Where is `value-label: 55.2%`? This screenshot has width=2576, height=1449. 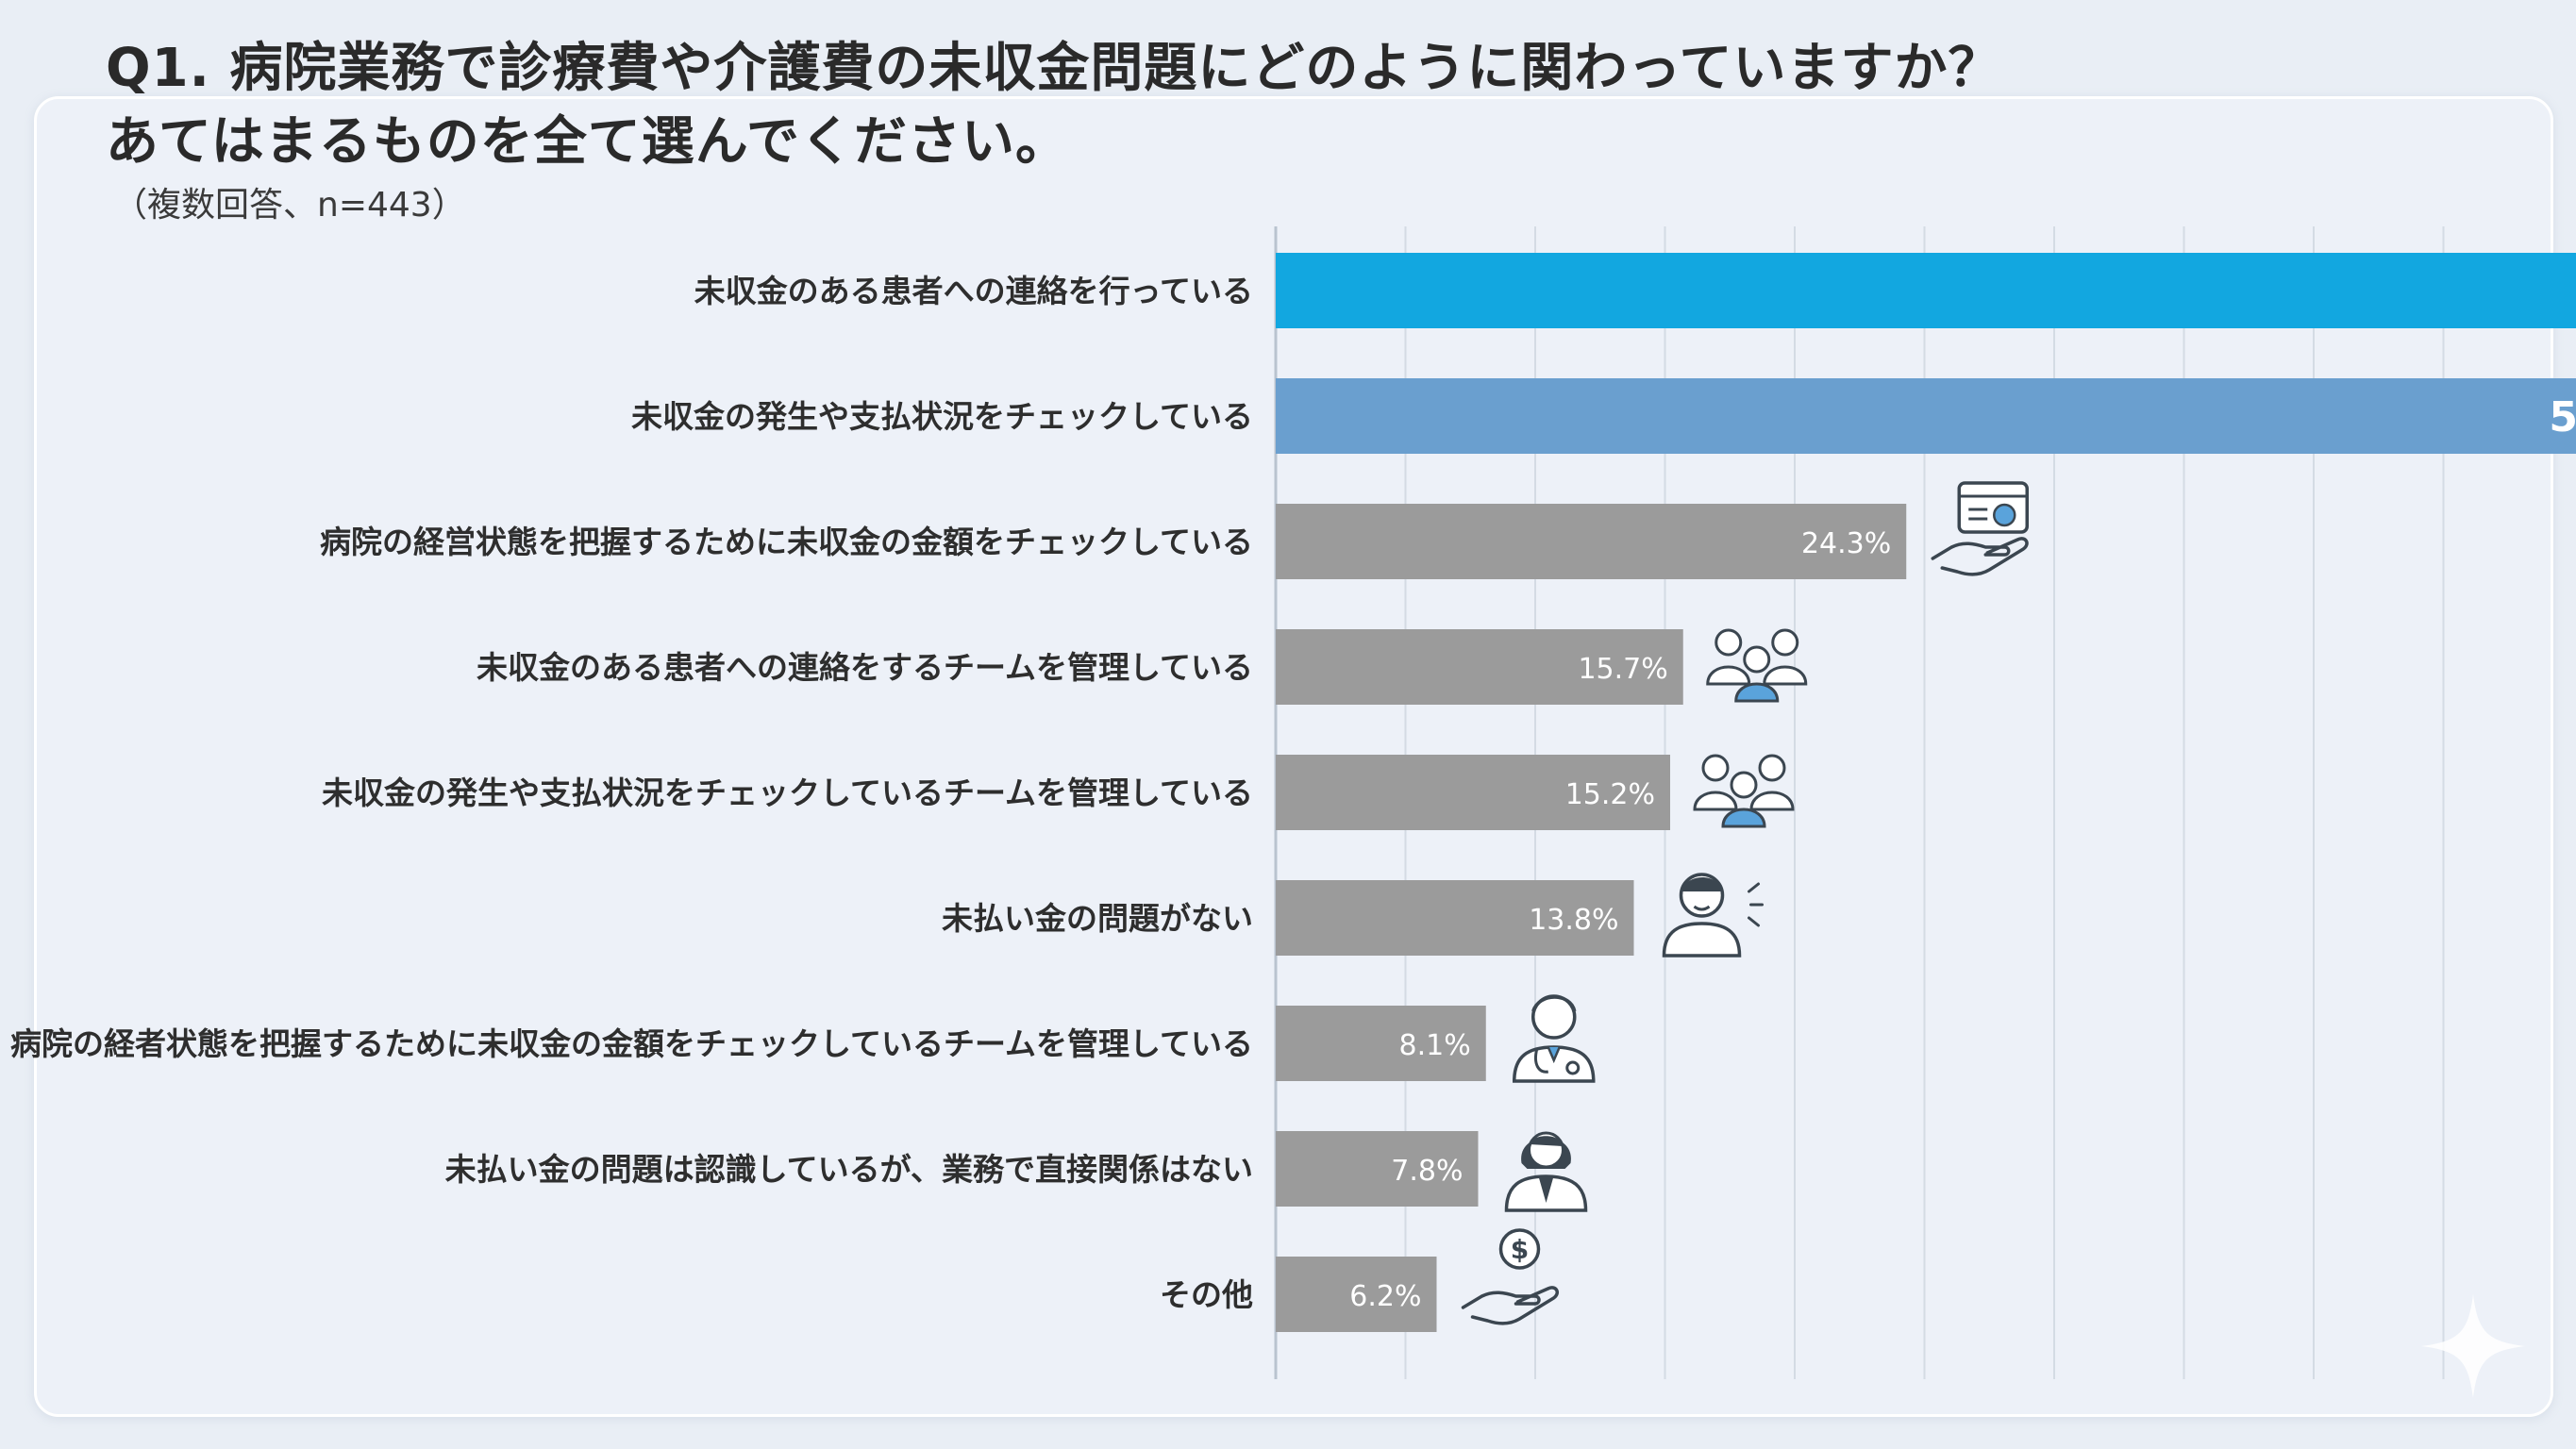
value-label: 55.2% is located at coordinates (2562, 417).